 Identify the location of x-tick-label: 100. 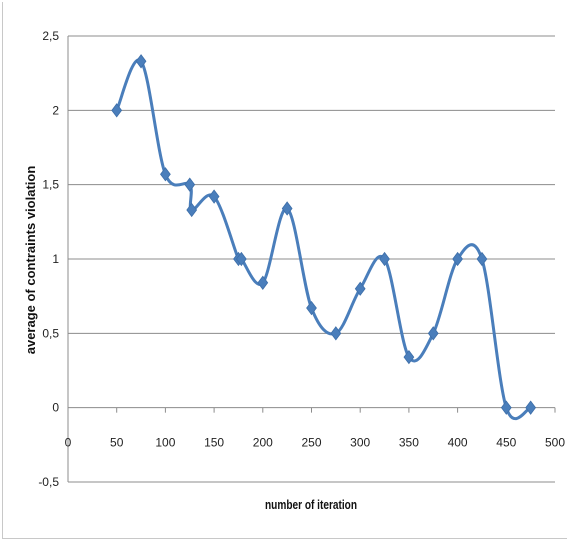
(165, 443).